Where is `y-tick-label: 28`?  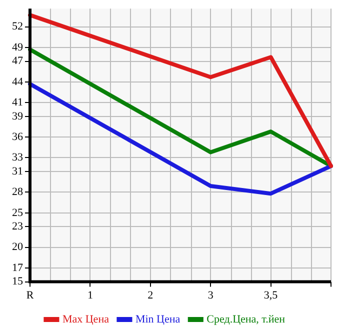 y-tick-label: 28 is located at coordinates (18, 192).